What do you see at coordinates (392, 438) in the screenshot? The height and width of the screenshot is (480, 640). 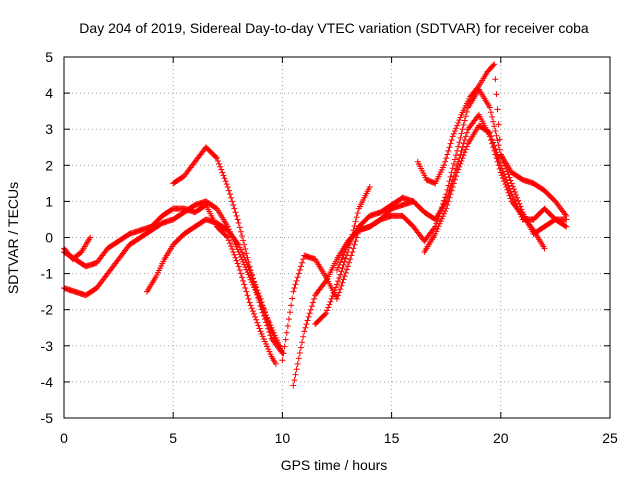 I see `x-tick-label: 15` at bounding box center [392, 438].